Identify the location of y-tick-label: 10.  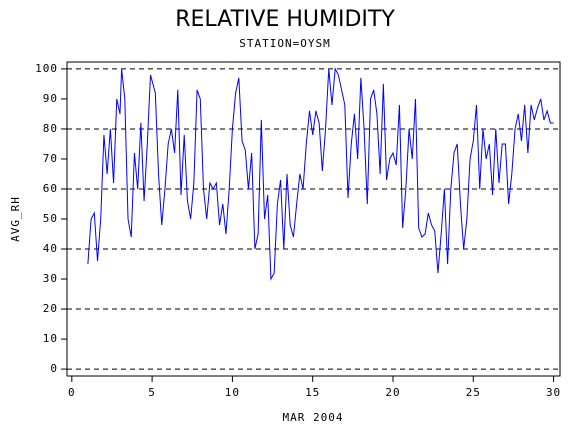
(50, 338).